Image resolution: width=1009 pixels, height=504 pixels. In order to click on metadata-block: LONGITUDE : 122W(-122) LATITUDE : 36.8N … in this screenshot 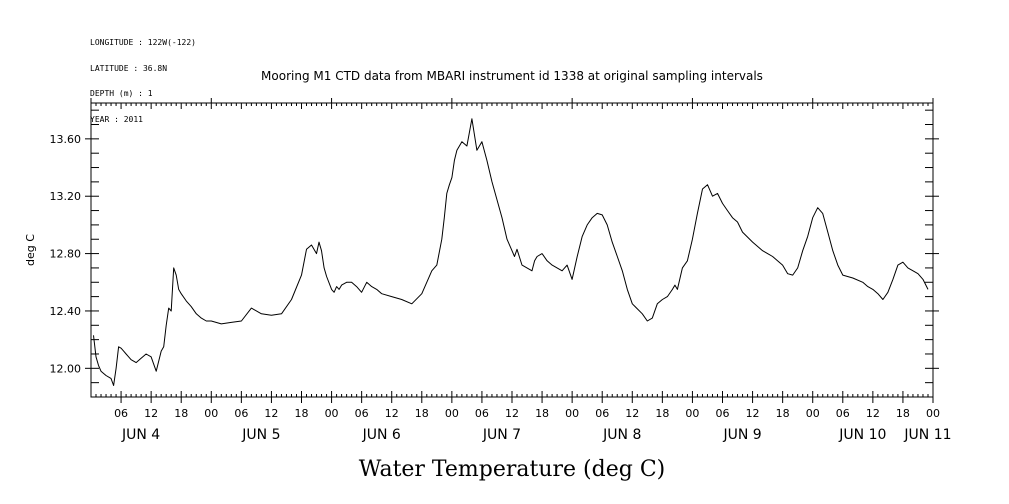, I will do `click(143, 77)`.